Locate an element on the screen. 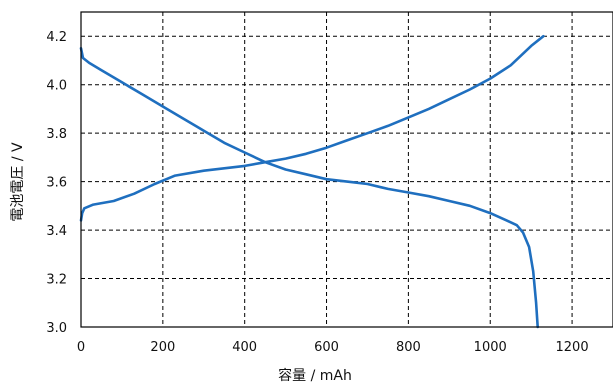 The width and height of the screenshot is (613, 387). x-tick-label: 0 is located at coordinates (81, 347).